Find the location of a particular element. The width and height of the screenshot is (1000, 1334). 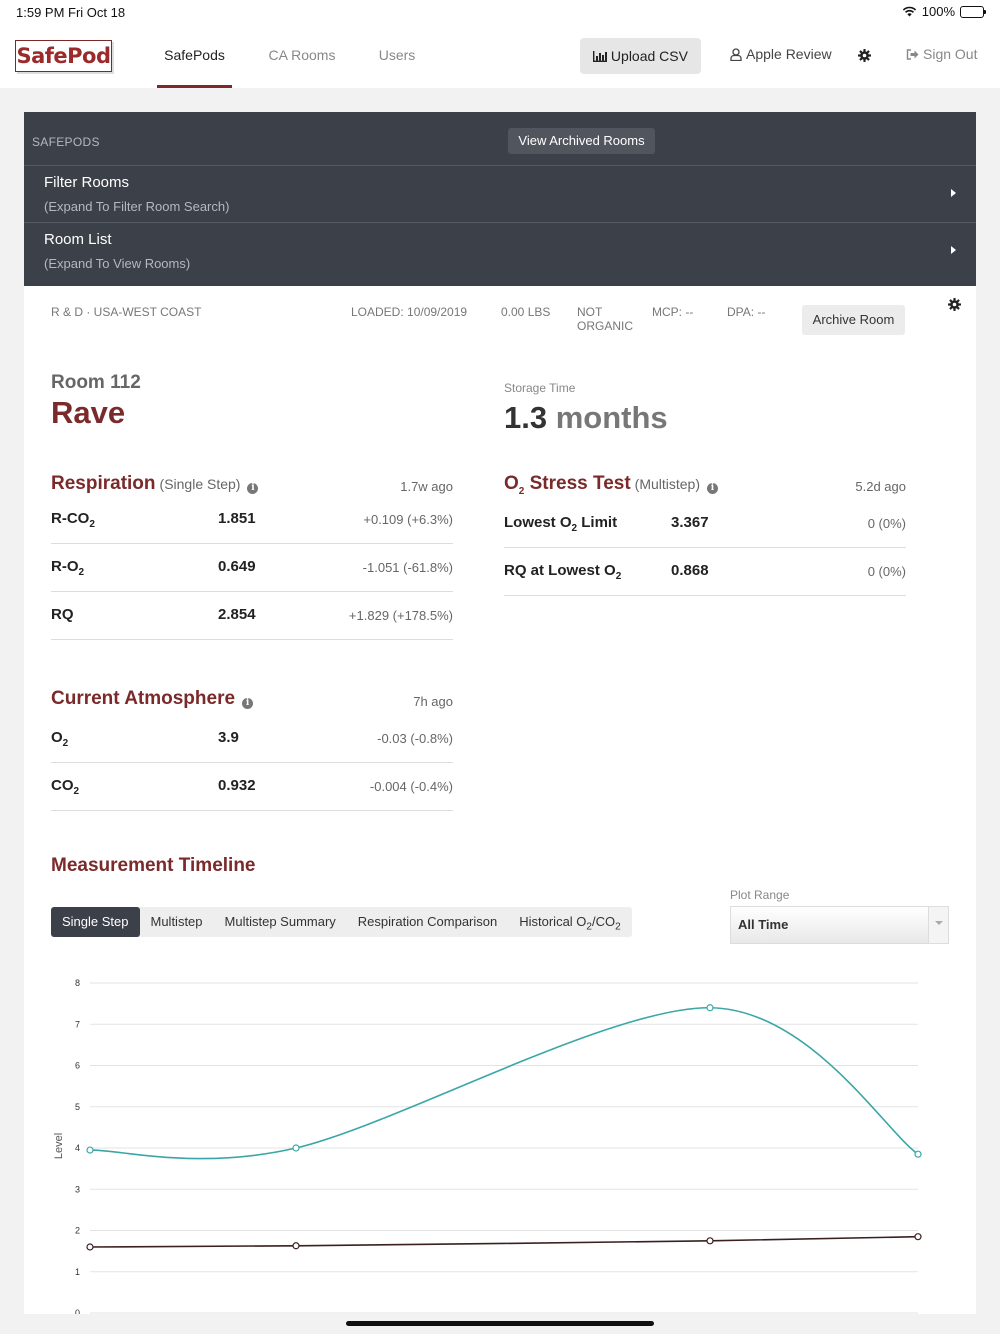

measurement-timeline-title: Measurement Timeline is located at coordinates (153, 865).